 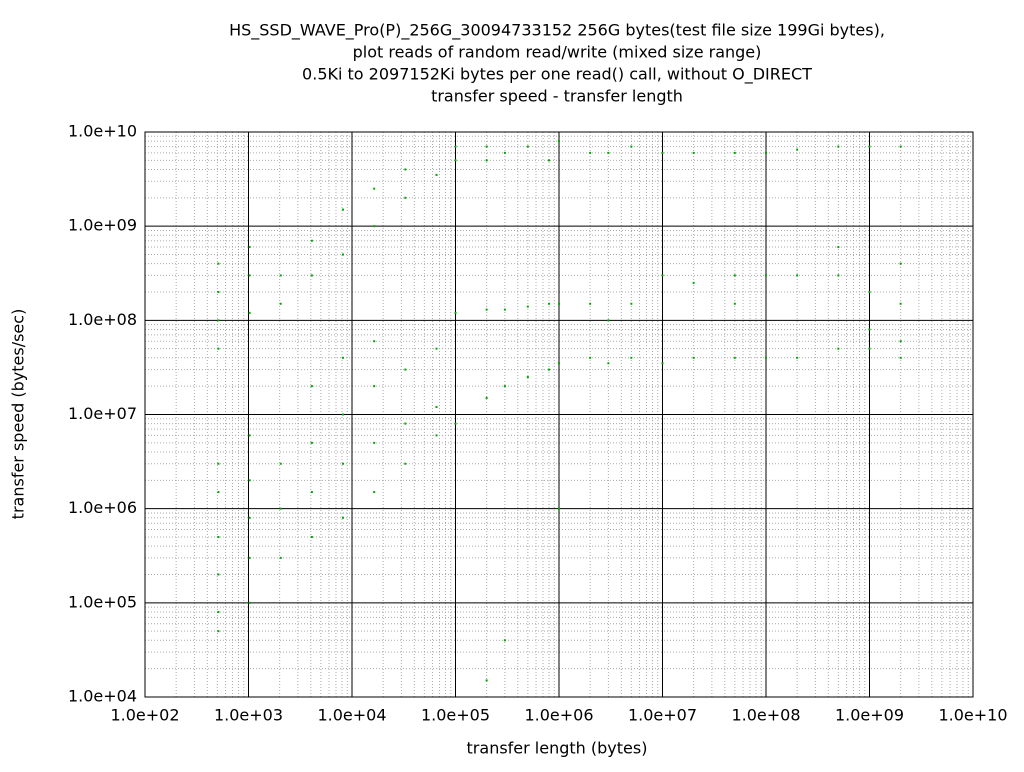 I want to click on y-tick-label: 1.0e+08, so click(x=102, y=319).